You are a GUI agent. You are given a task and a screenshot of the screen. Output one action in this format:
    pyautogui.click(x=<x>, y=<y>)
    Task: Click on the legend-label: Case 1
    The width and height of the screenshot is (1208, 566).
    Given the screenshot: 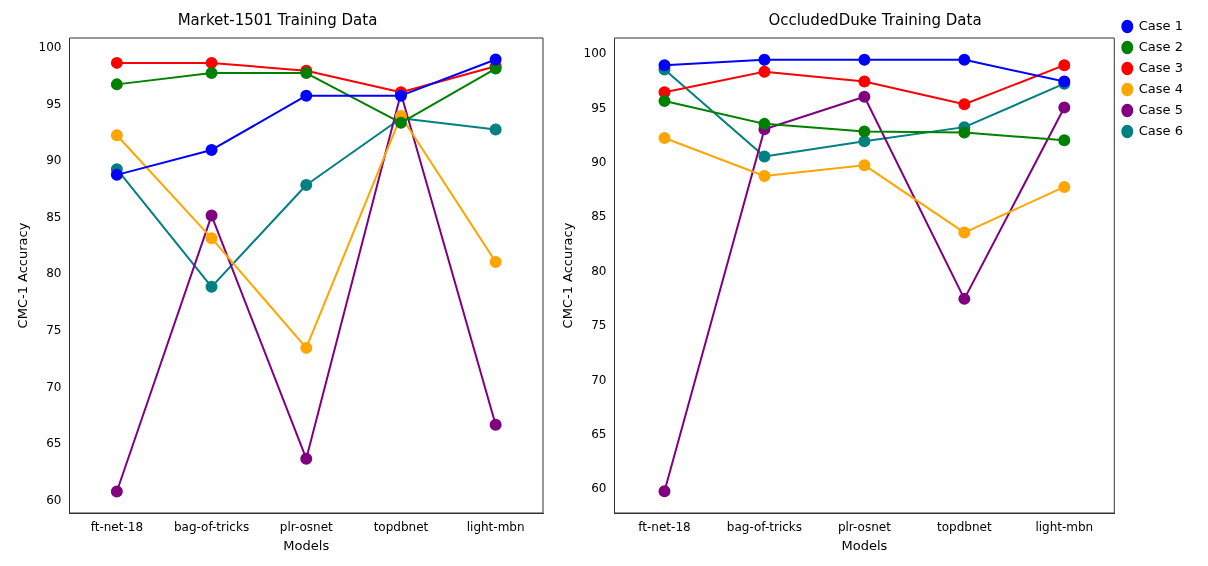 What is the action you would take?
    pyautogui.click(x=1160, y=25)
    